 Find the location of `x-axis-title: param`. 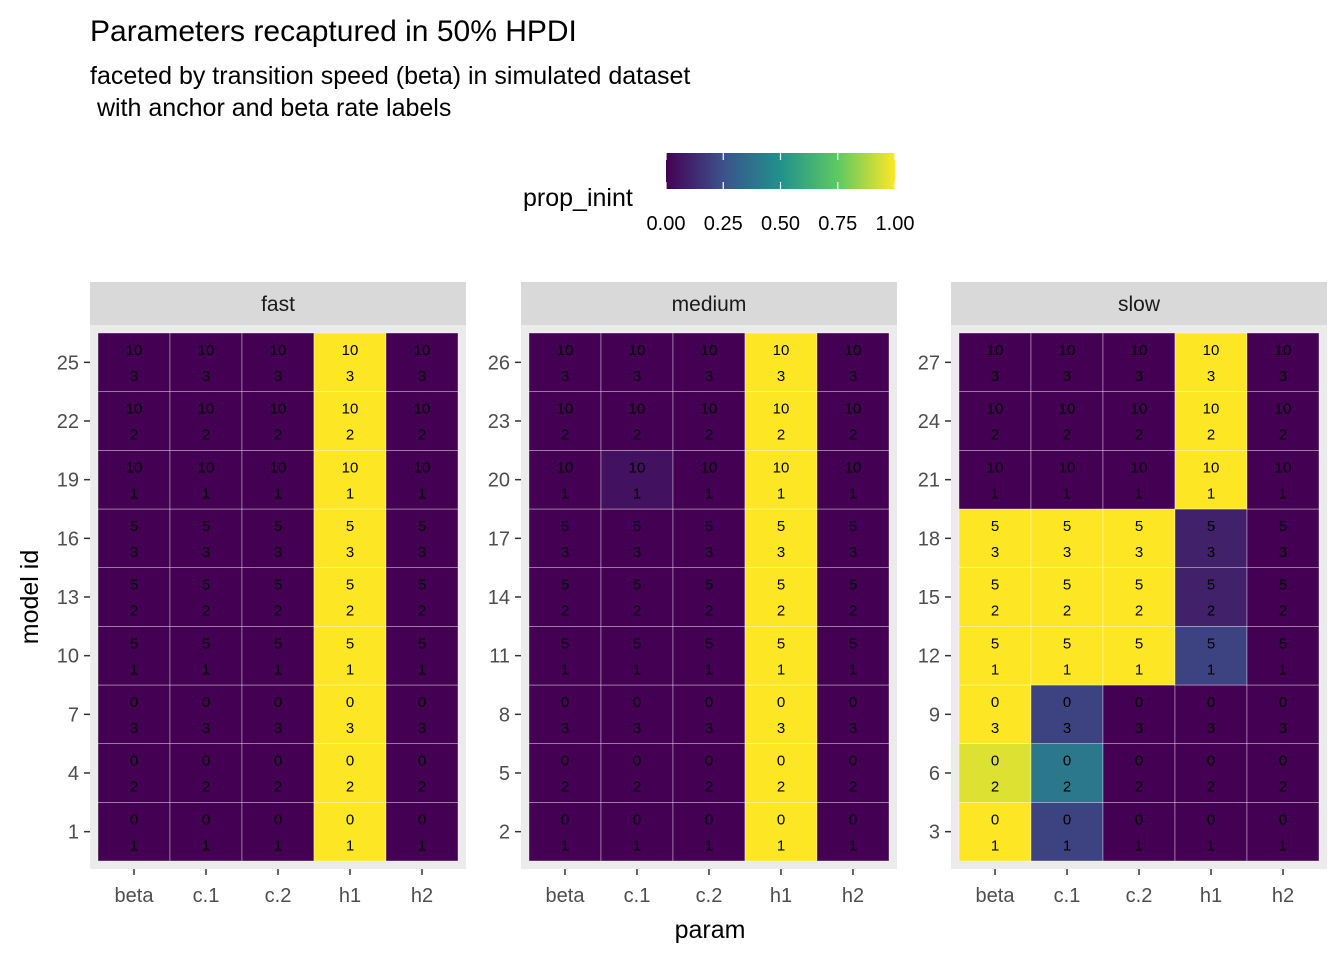

x-axis-title: param is located at coordinates (710, 930).